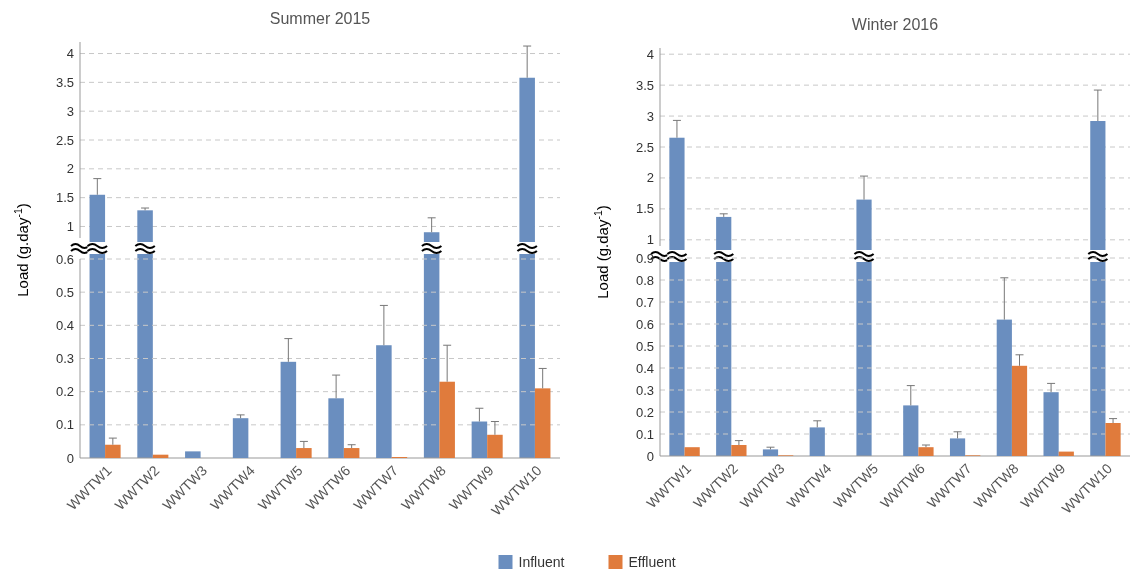 The width and height of the screenshot is (1137, 574). Describe the element at coordinates (320, 18) in the screenshot. I see `chart-title: Summer 2015` at that location.